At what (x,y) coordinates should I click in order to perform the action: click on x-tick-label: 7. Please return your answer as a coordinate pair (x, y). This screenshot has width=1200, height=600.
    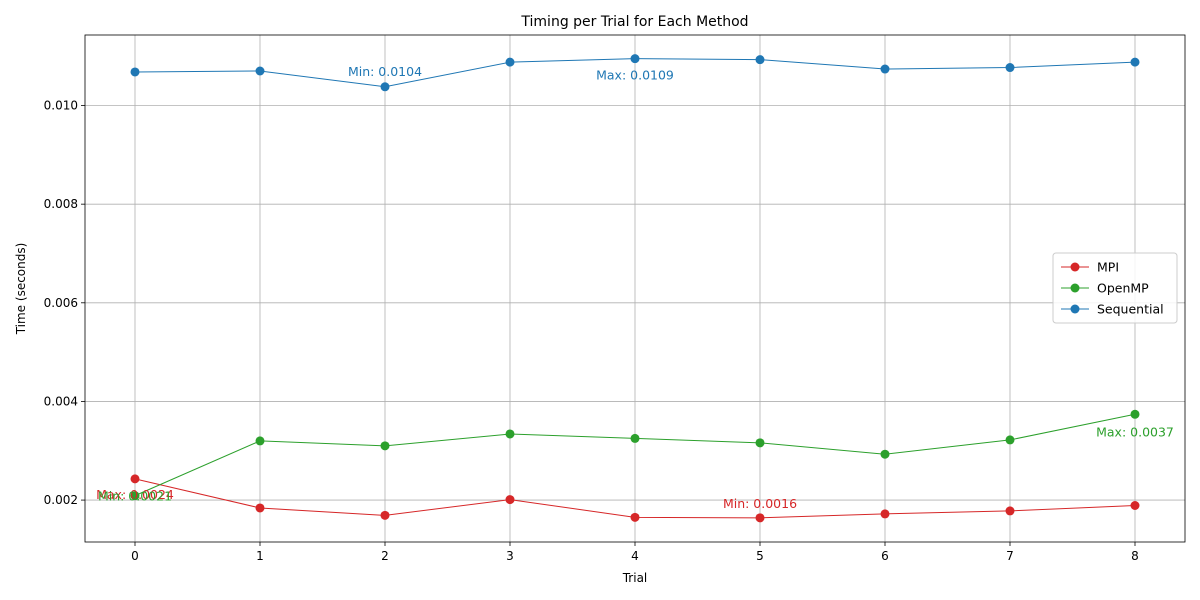
    Looking at the image, I should click on (1010, 556).